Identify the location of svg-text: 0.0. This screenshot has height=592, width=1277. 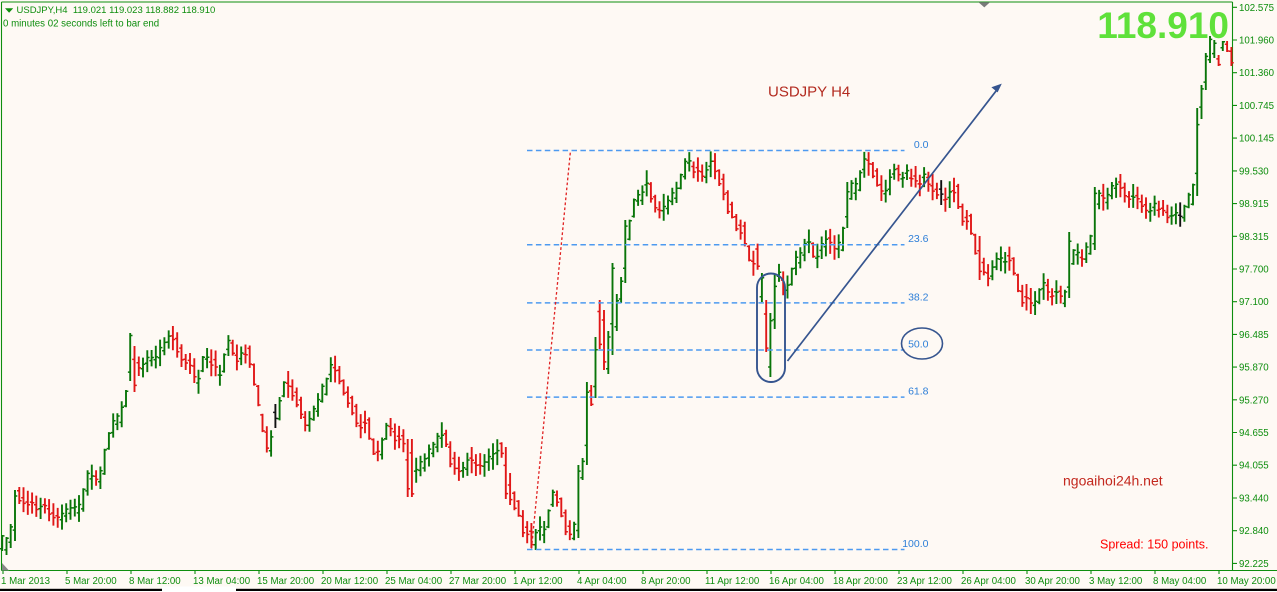
(921, 145).